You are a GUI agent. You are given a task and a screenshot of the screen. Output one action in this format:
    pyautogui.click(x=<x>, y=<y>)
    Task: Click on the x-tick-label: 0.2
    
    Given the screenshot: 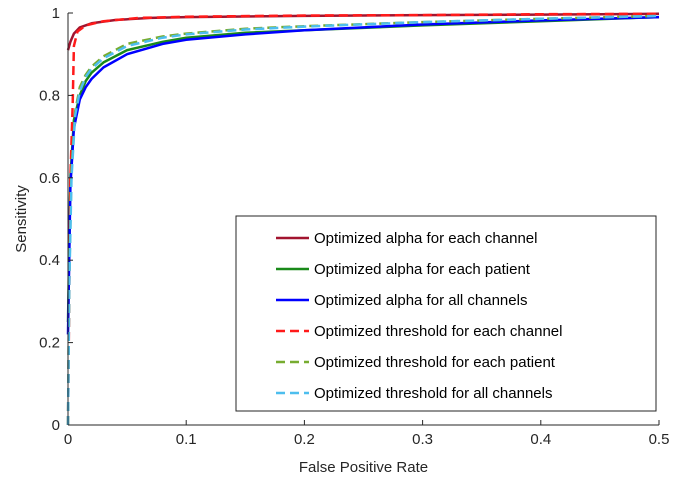 What is the action you would take?
    pyautogui.click(x=304, y=439)
    